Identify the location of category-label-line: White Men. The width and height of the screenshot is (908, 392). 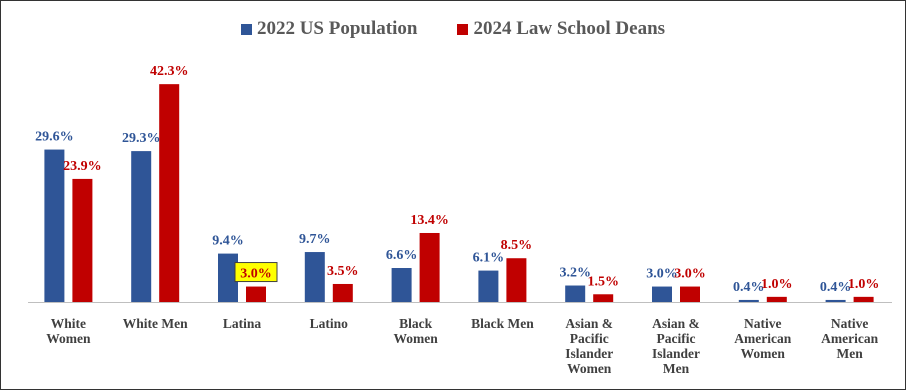
(155, 323).